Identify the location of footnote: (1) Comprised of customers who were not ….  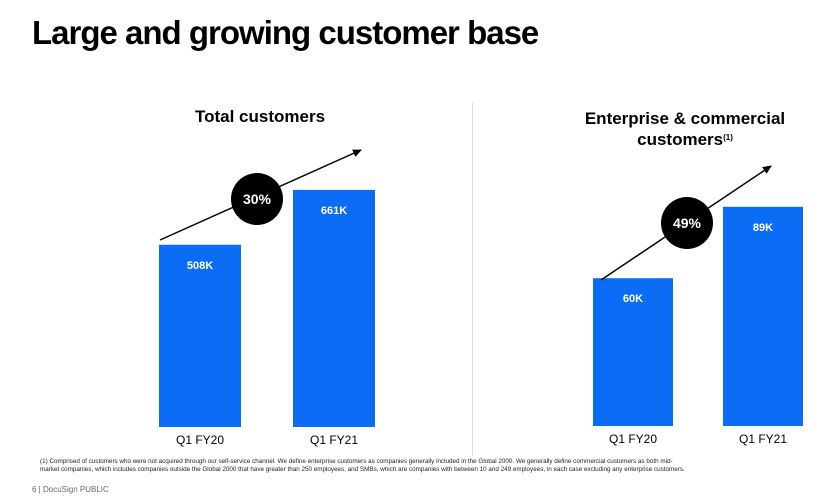
(362, 465).